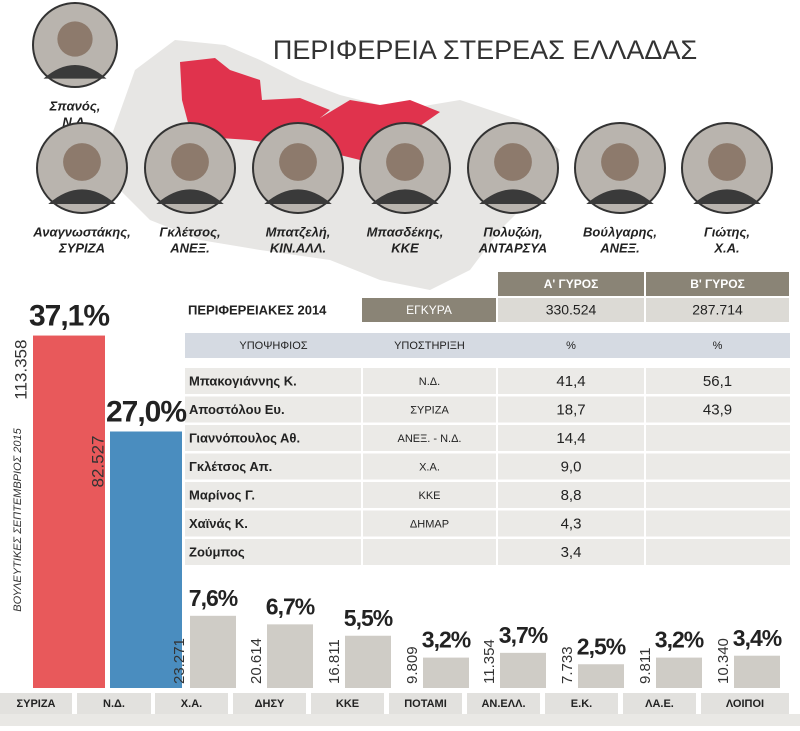 This screenshot has height=731, width=800. Describe the element at coordinates (429, 382) in the screenshot. I see `table-cell: Ν.Δ.` at that location.